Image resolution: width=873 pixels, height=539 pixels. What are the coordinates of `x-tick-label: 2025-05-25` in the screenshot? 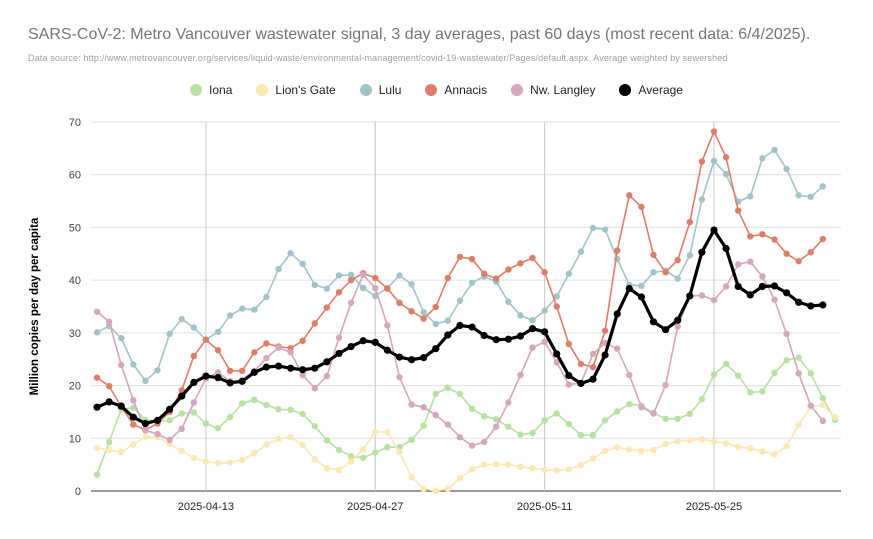 It's located at (714, 507).